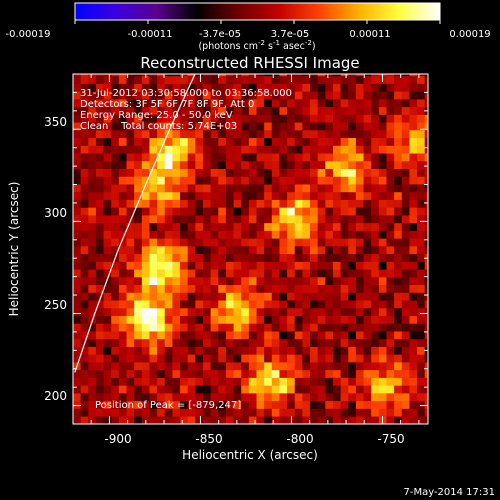 This screenshot has height=500, width=500. Describe the element at coordinates (257, 22) in the screenshot. I see `colorbar-ticks` at that location.